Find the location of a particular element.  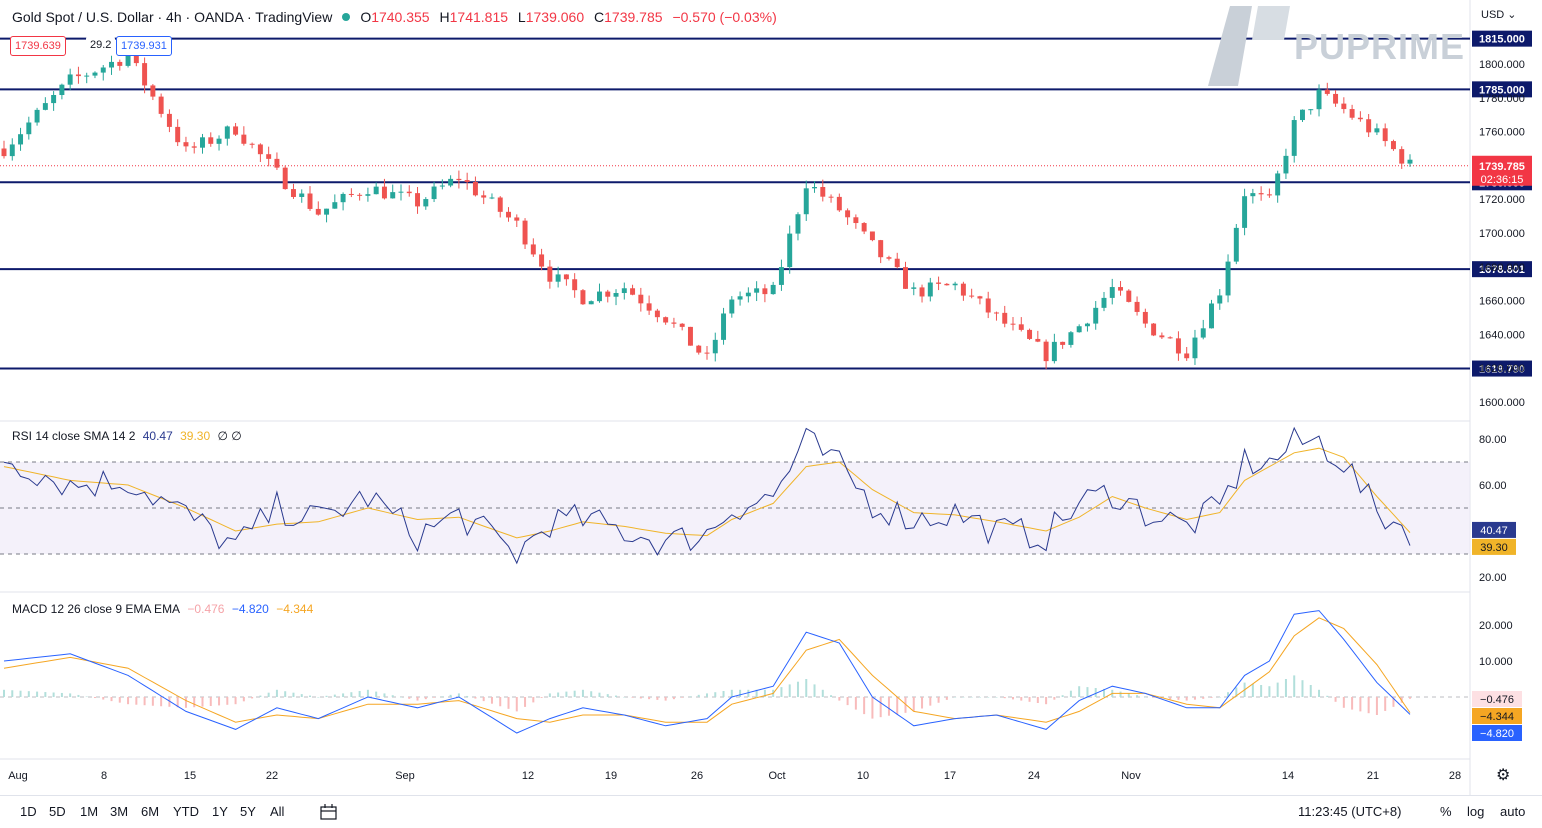

currency-selector: USD ⌄ is located at coordinates (1499, 15).